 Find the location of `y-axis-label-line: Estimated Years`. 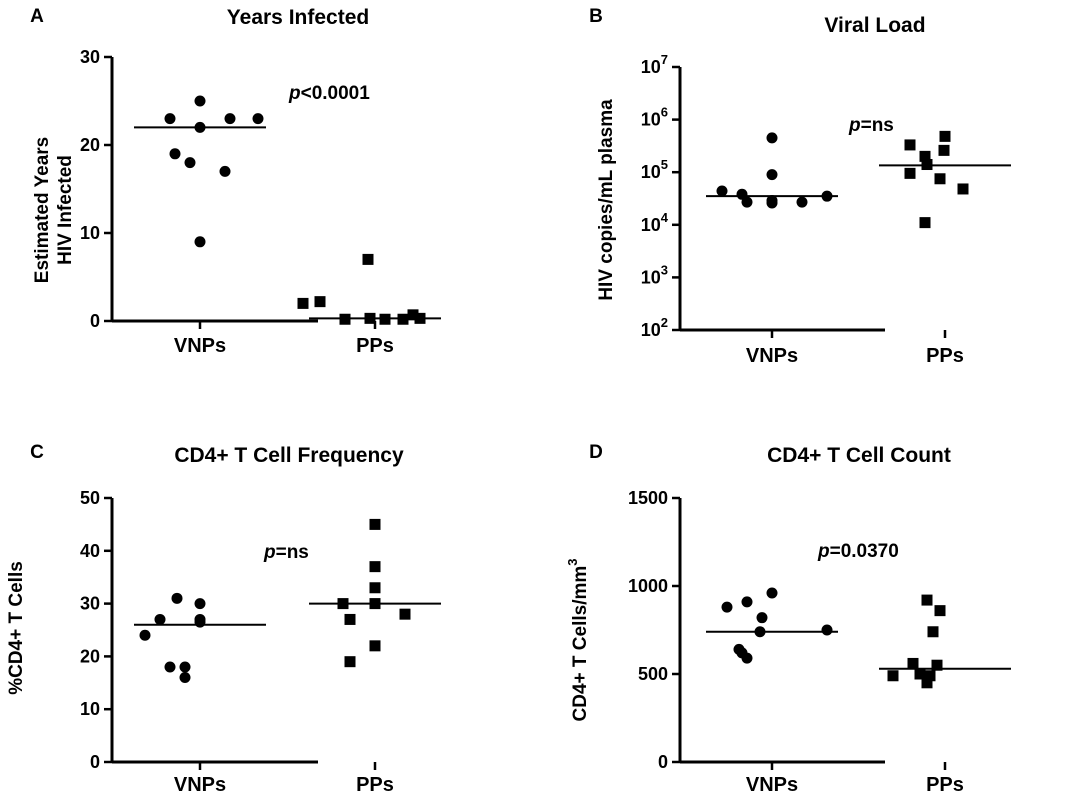

y-axis-label-line: Estimated Years is located at coordinates (42, 210).